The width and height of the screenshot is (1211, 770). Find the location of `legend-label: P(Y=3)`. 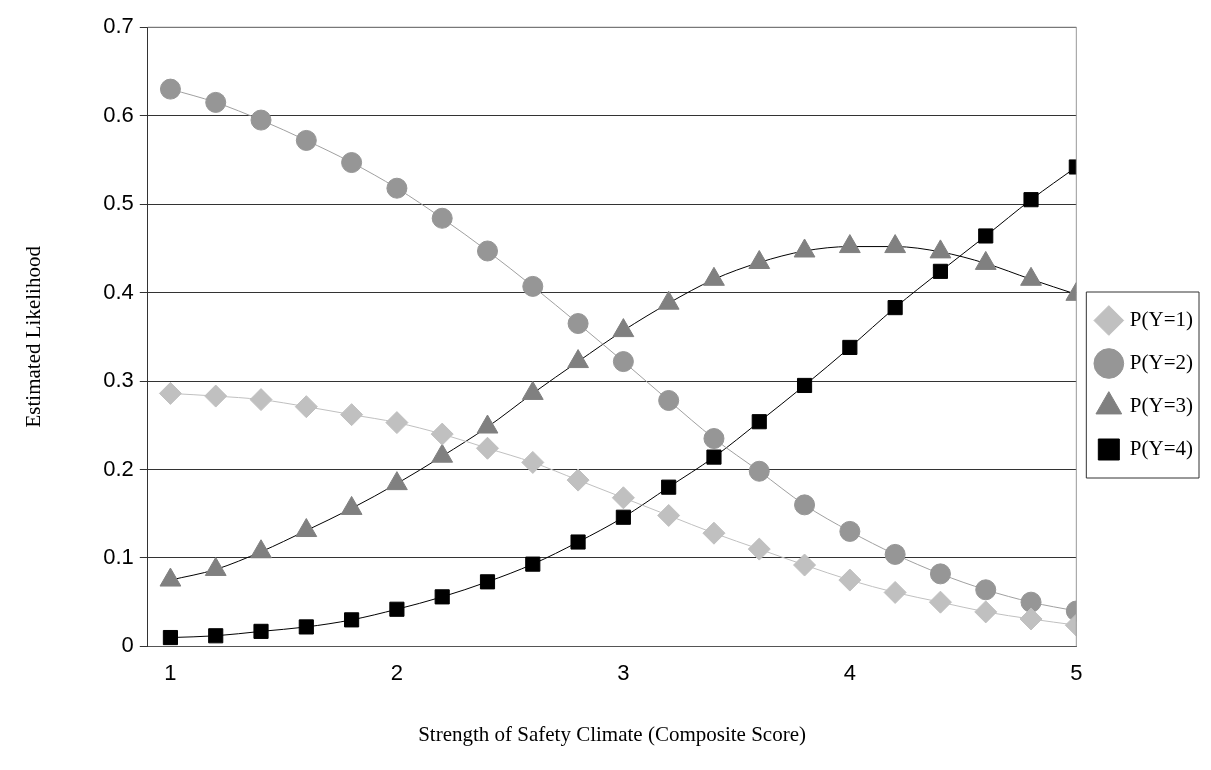

legend-label: P(Y=3) is located at coordinates (1161, 405).